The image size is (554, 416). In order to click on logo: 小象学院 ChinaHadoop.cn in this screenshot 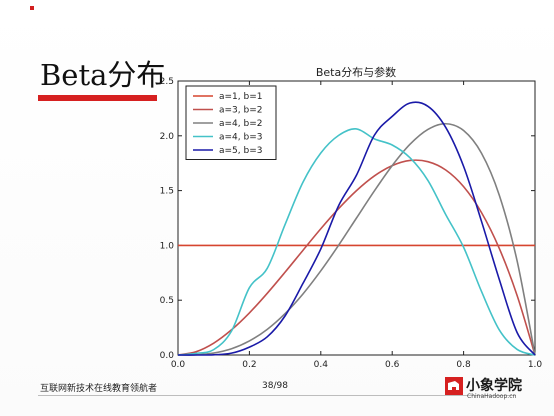, I will do `click(487, 390)`.